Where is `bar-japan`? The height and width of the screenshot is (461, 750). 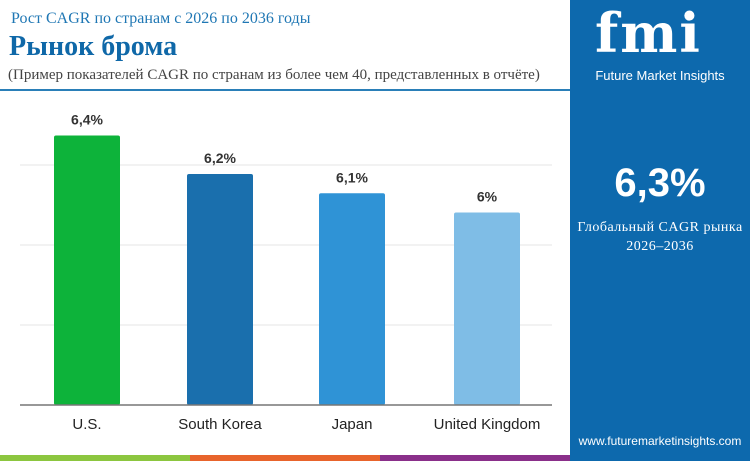
bar-japan is located at coordinates (352, 299).